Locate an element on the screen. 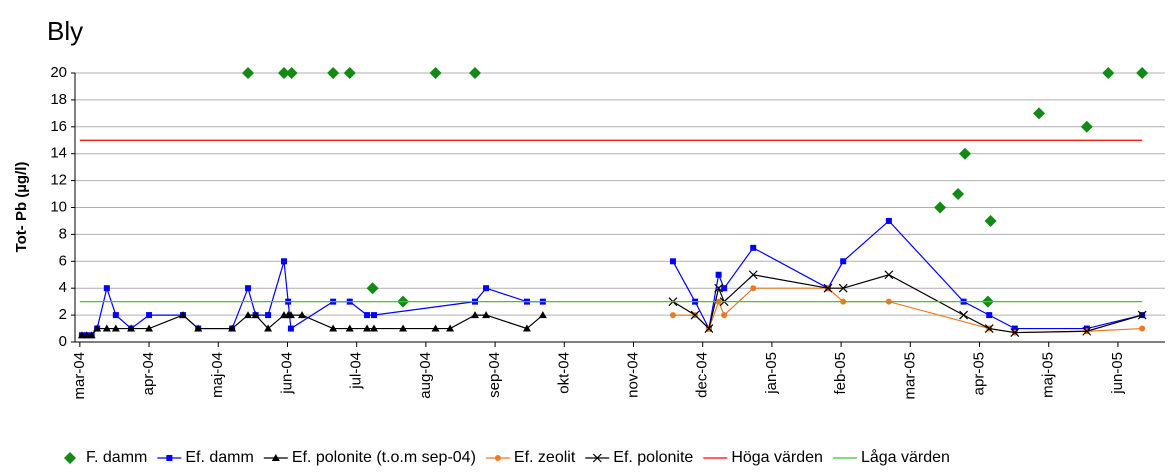 Image resolution: width=1175 pixels, height=472 pixels. y-tick-label: 2 is located at coordinates (63, 314).